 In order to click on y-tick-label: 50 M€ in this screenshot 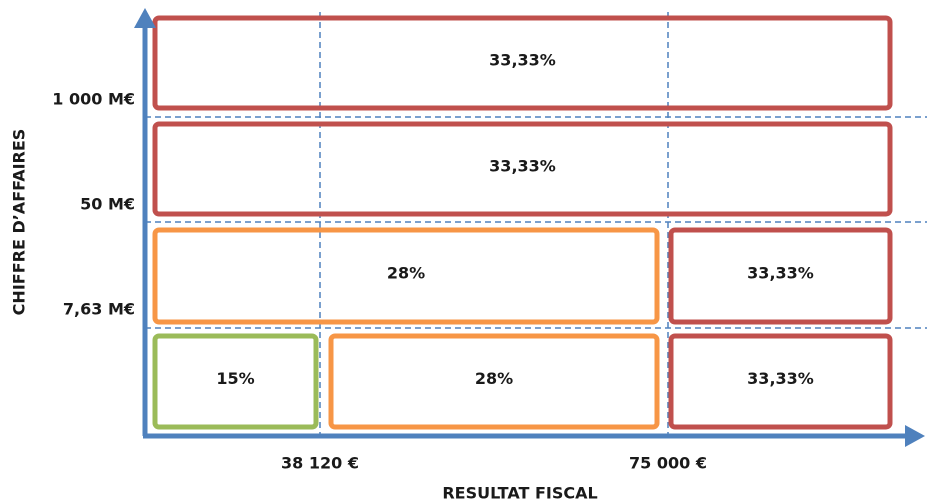, I will do `click(107, 204)`.